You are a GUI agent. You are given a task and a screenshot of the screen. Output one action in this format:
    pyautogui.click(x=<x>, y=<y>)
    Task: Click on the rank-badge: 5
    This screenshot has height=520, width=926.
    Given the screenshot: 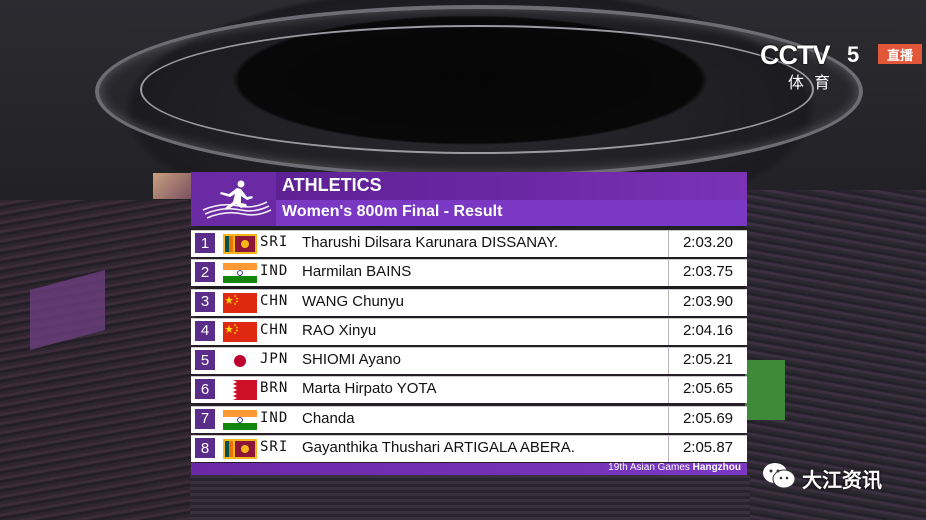 What is the action you would take?
    pyautogui.click(x=205, y=360)
    